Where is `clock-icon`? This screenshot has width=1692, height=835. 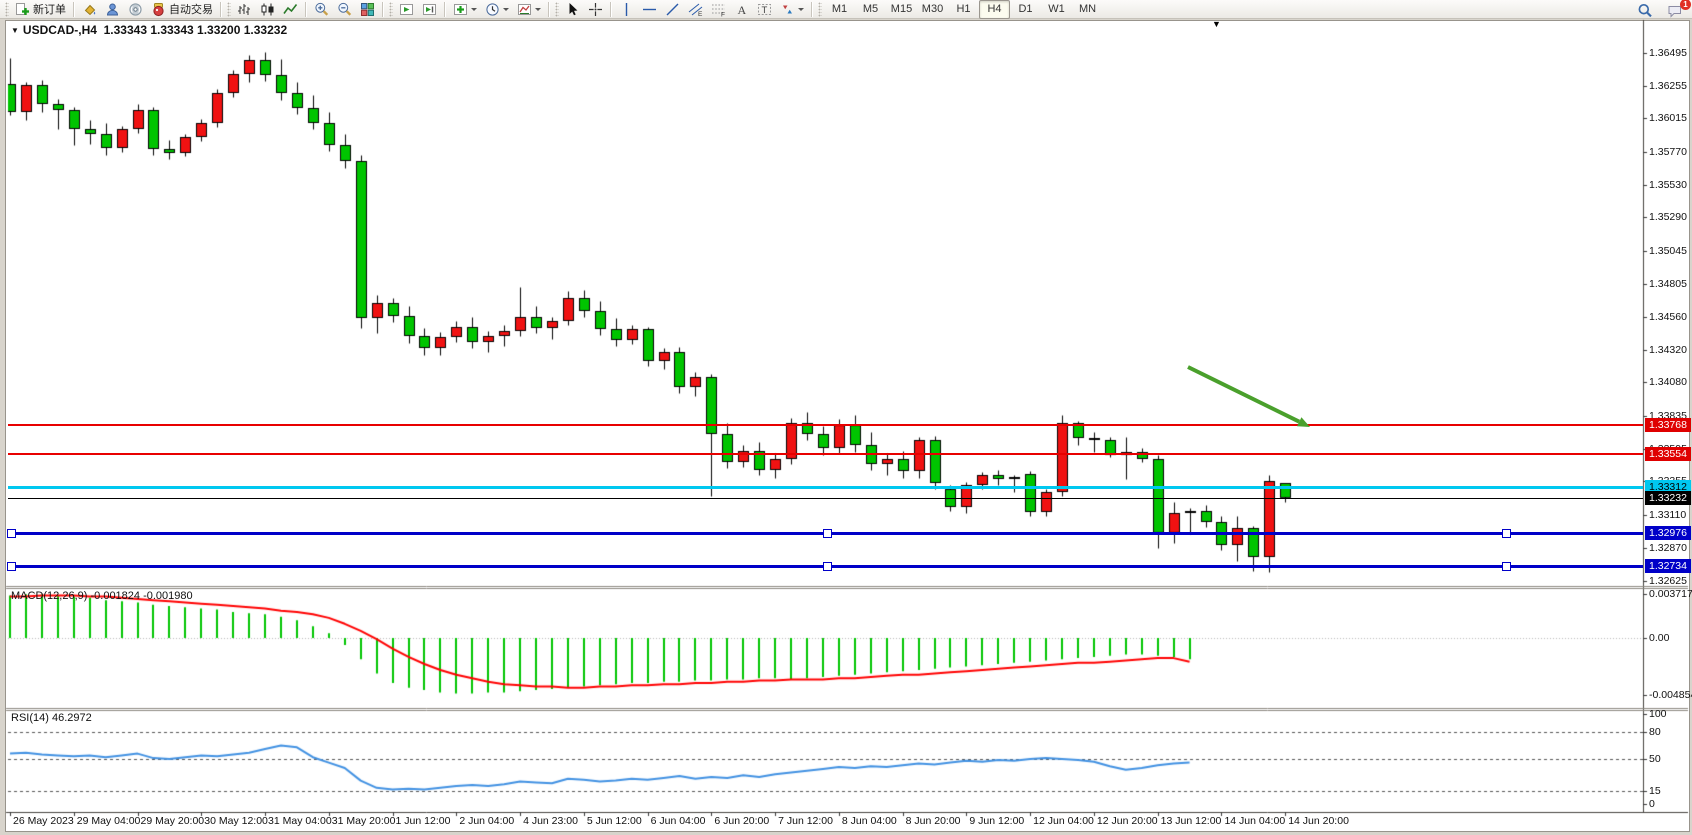 clock-icon is located at coordinates (492, 9).